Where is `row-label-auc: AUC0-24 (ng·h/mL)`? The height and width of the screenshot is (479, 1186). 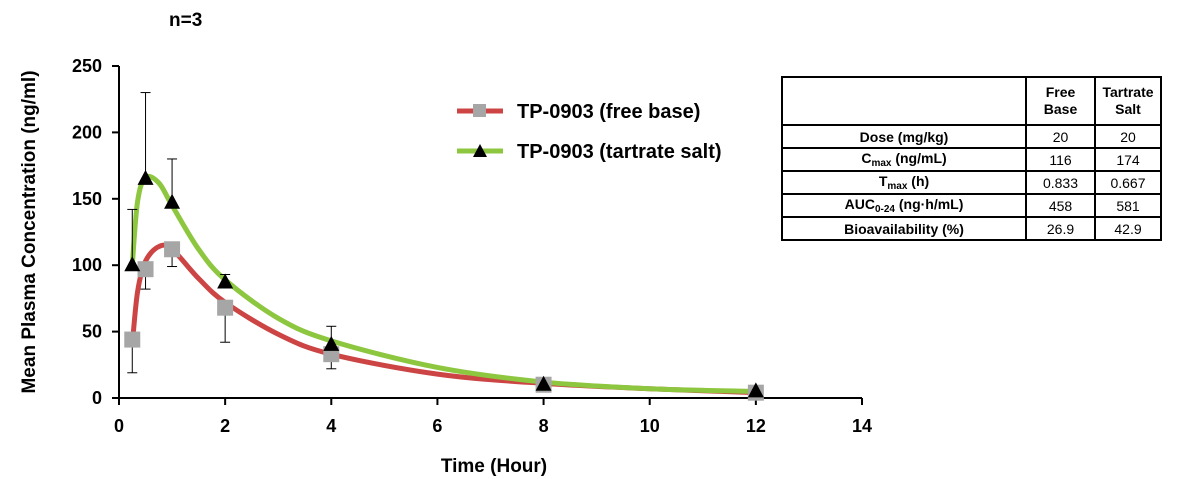
row-label-auc: AUC0-24 (ng·h/mL) is located at coordinates (904, 205).